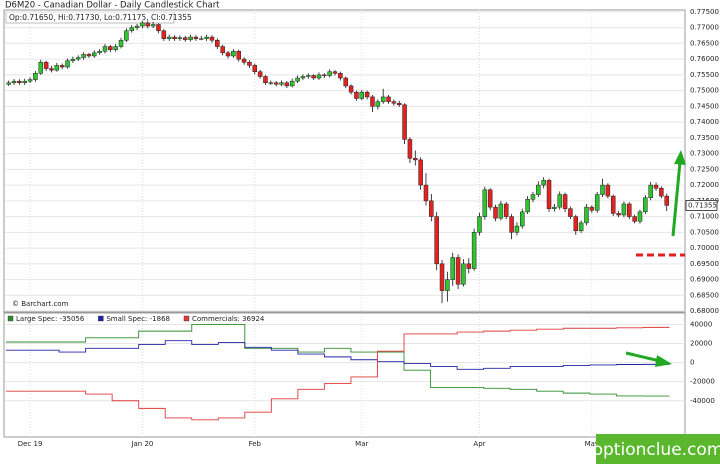 The image size is (720, 468). Describe the element at coordinates (678, 193) in the screenshot. I see `up-arrow` at that location.